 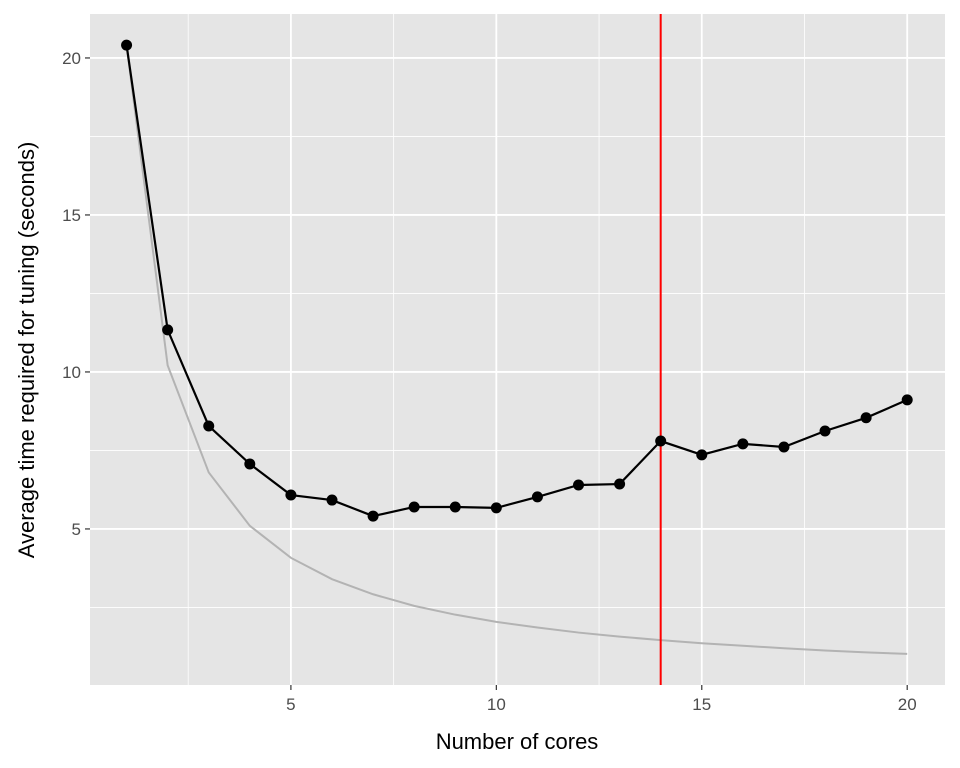 What do you see at coordinates (496, 704) in the screenshot?
I see `x-tick-label: 10` at bounding box center [496, 704].